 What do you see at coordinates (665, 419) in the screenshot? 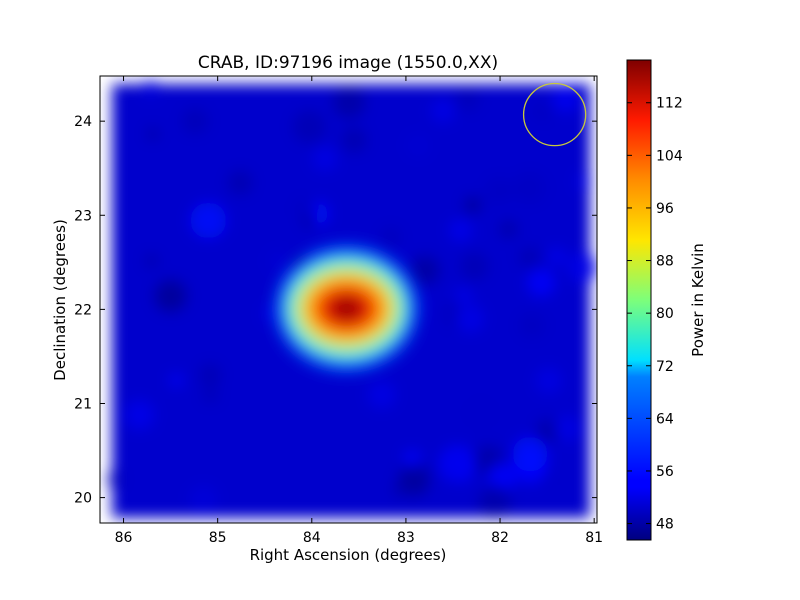
I see `colorbar-tick-label: 64` at bounding box center [665, 419].